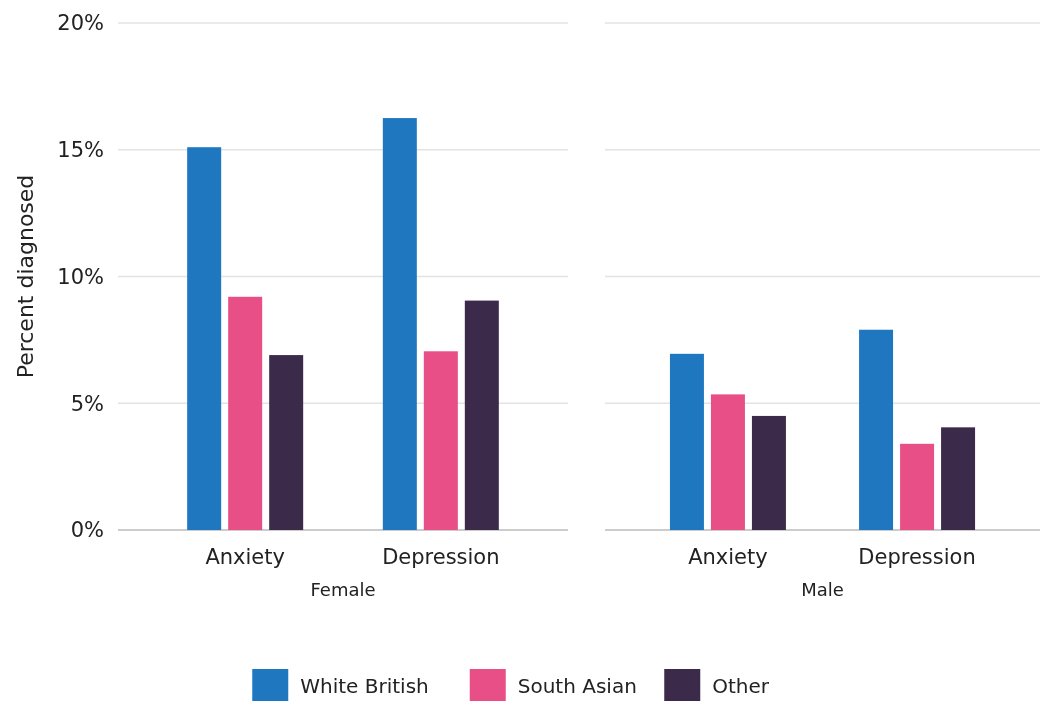 This screenshot has width=1042, height=701. Describe the element at coordinates (343, 589) in the screenshot. I see `x-axis-title: Female` at that location.